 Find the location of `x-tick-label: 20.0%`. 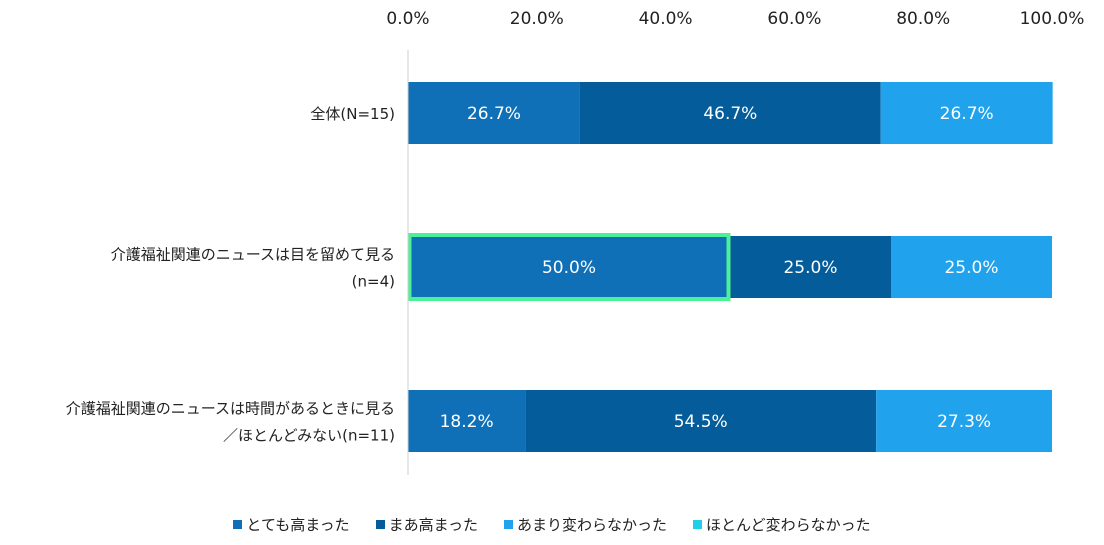

x-tick-label: 20.0% is located at coordinates (537, 19).